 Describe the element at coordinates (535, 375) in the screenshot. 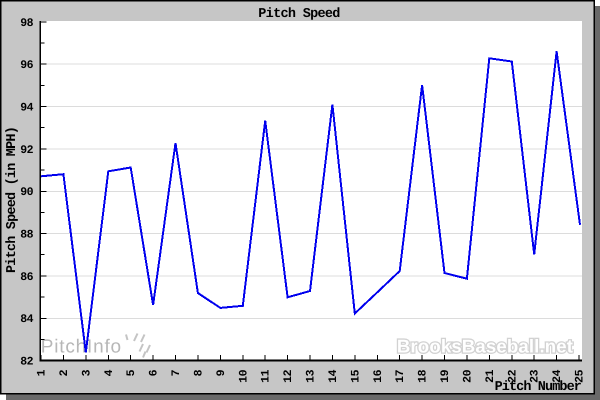

I see `svg-text: 23` at that location.